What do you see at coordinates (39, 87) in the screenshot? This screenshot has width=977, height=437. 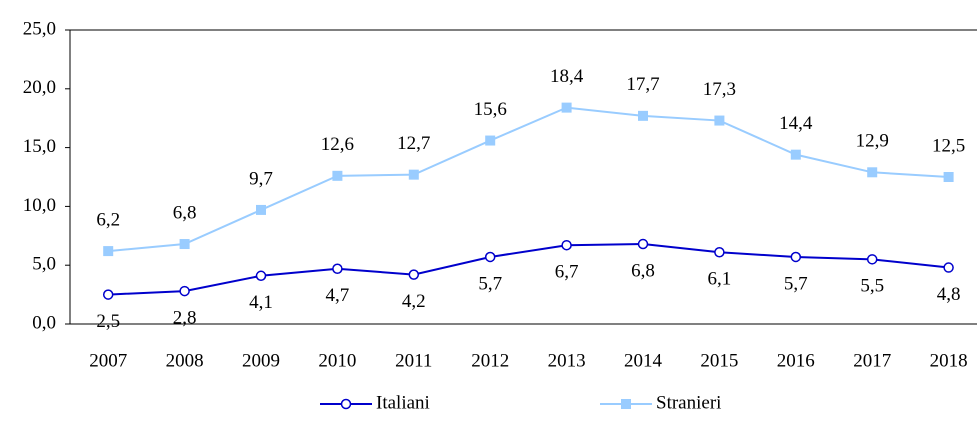 I see `y-tick-label: 20,0` at bounding box center [39, 87].